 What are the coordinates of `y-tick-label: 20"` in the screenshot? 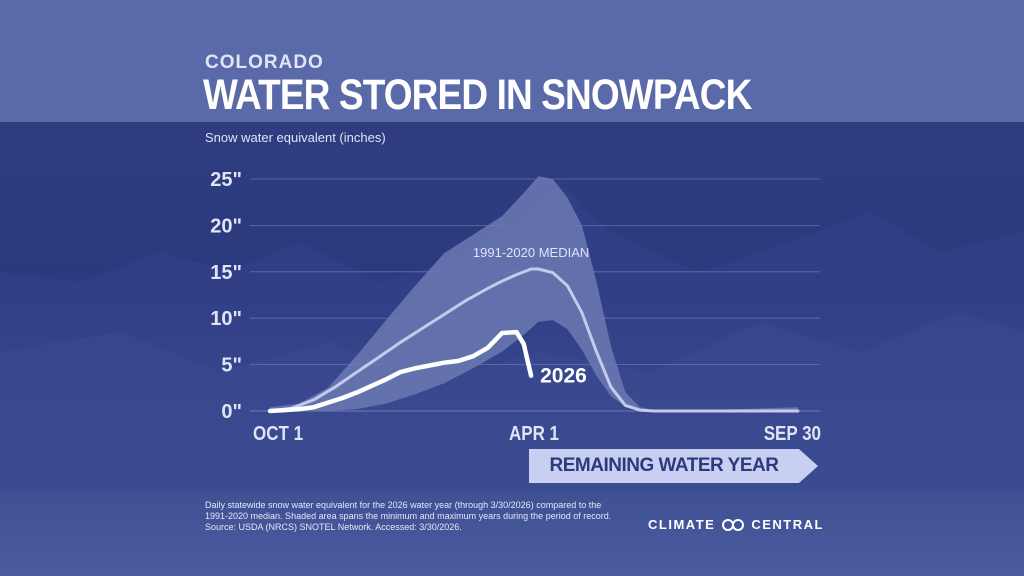 It's located at (226, 226).